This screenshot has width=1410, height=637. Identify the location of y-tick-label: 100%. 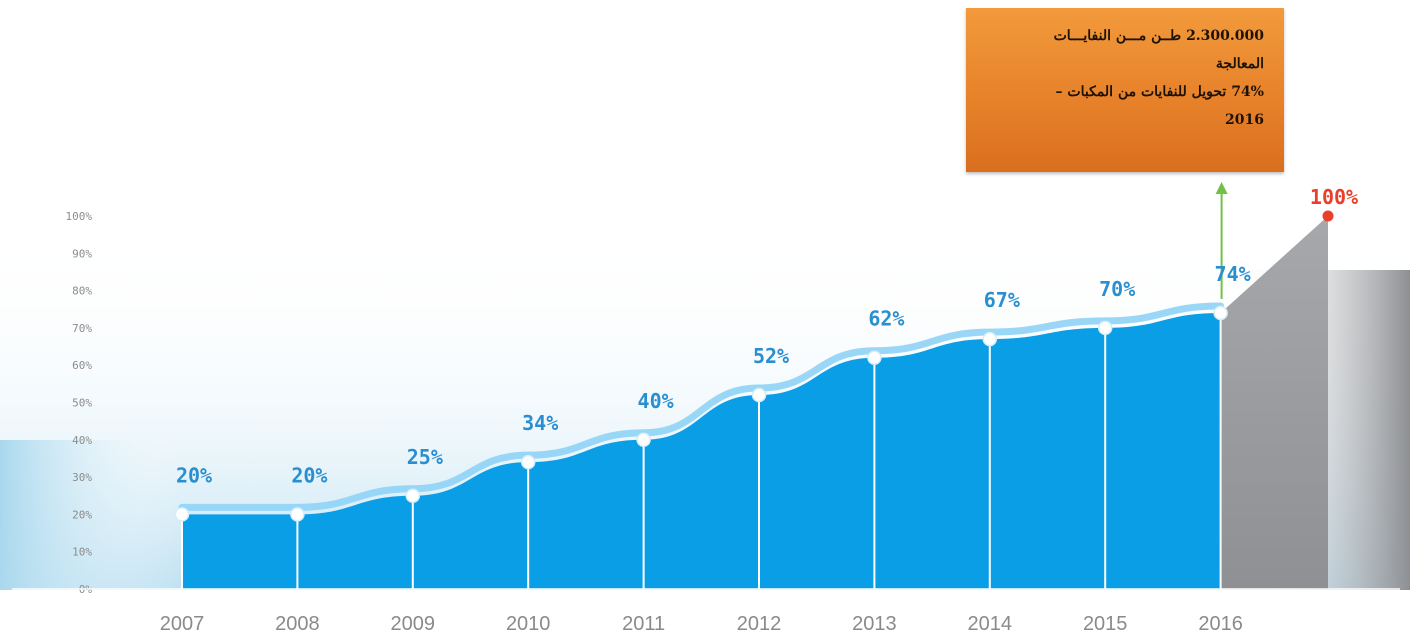
(79, 216).